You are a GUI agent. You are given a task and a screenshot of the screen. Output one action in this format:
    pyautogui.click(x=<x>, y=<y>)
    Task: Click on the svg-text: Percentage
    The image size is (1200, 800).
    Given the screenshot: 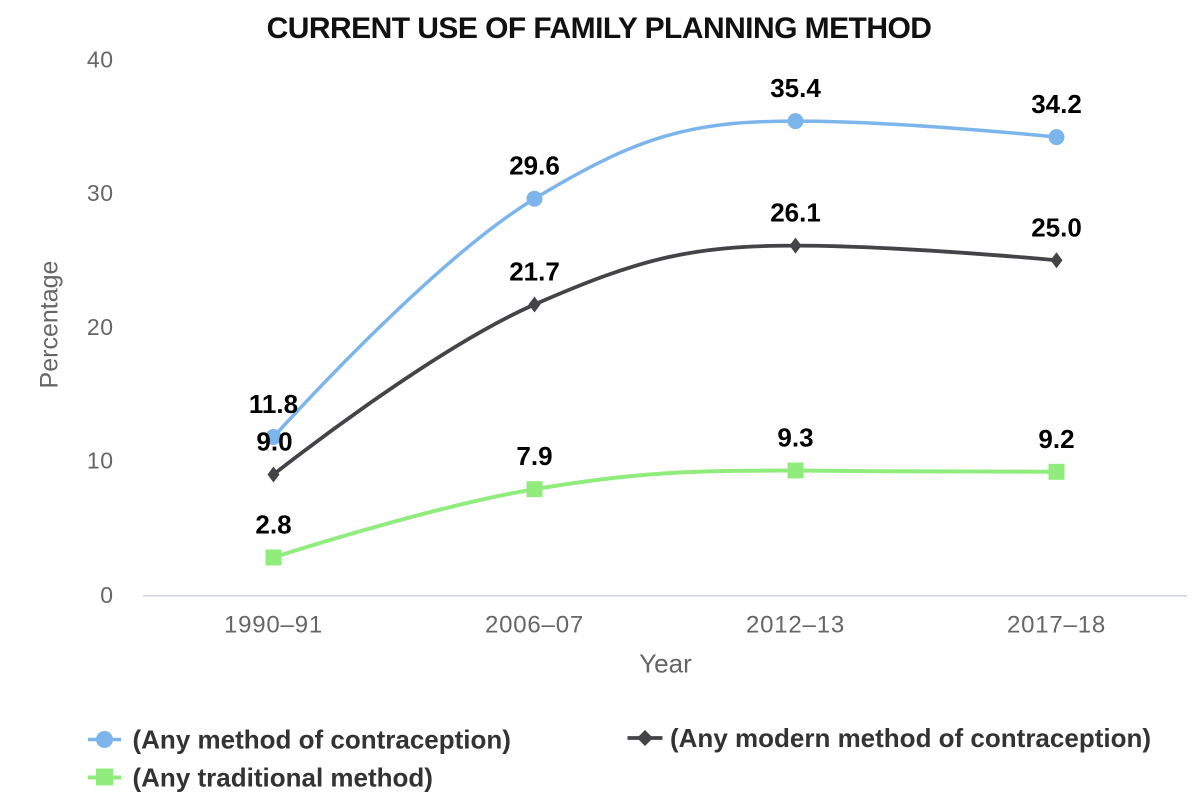 What is the action you would take?
    pyautogui.click(x=50, y=325)
    